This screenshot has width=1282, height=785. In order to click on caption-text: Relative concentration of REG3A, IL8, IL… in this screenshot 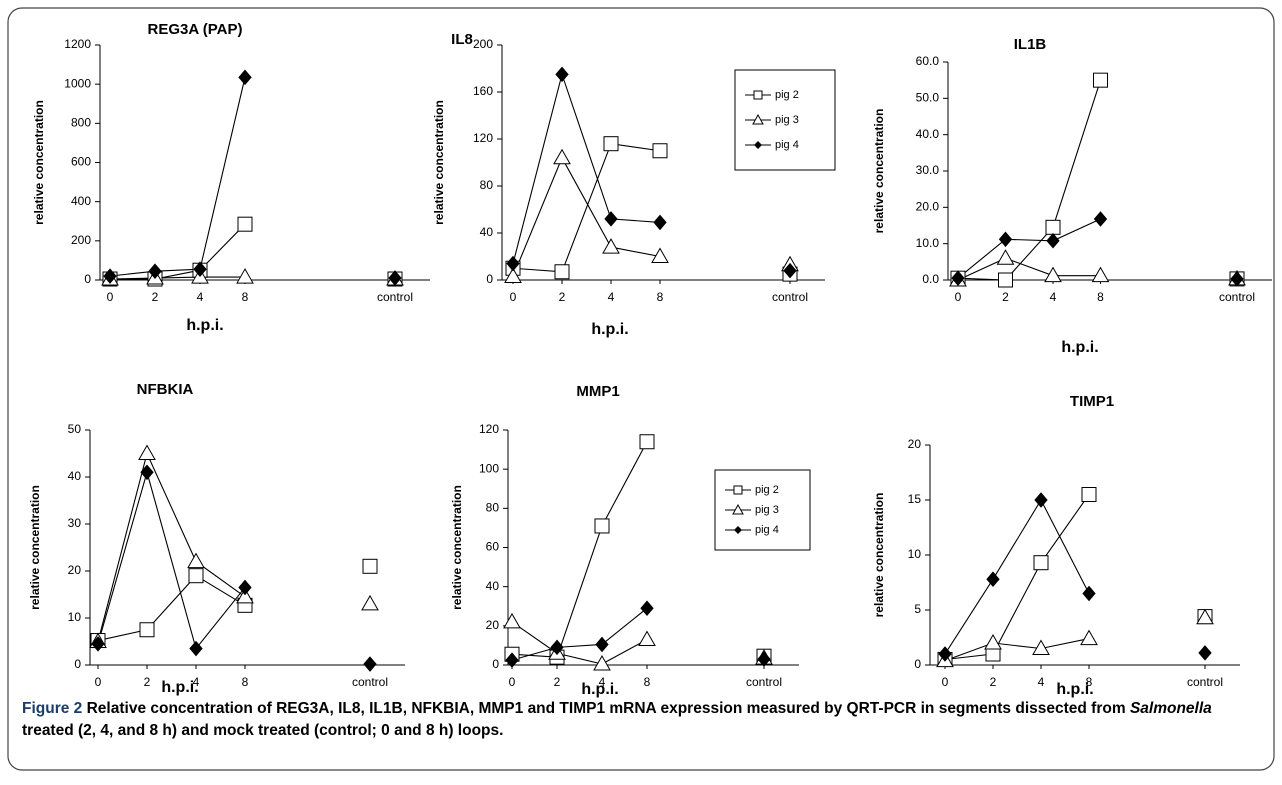, I will do `click(606, 708)`.